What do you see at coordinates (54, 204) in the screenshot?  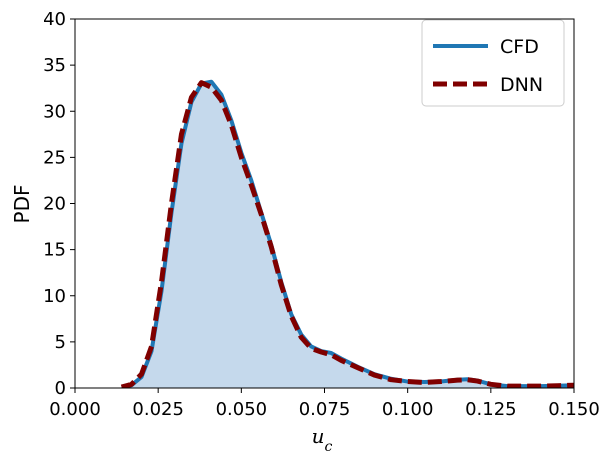 I see `y-tick-label: 20` at bounding box center [54, 204].